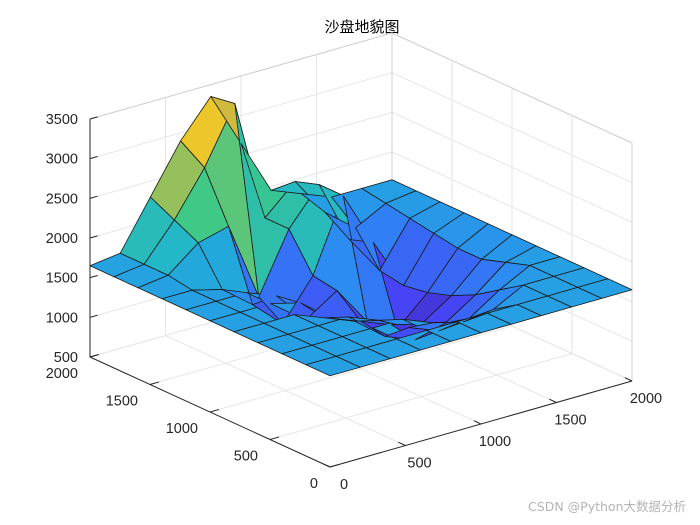  What do you see at coordinates (62, 318) in the screenshot?
I see `z-tick-label: 1000` at bounding box center [62, 318].